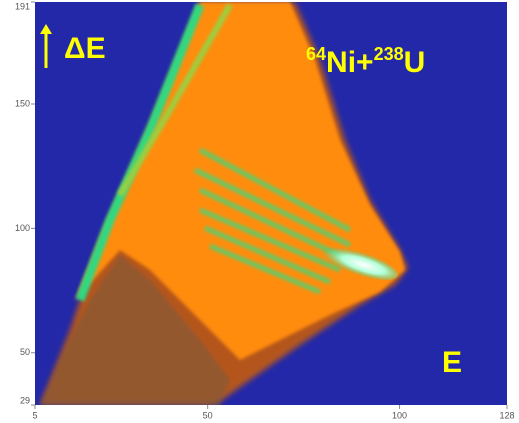  What do you see at coordinates (316, 54) in the screenshot?
I see `mass-number: 64` at bounding box center [316, 54].